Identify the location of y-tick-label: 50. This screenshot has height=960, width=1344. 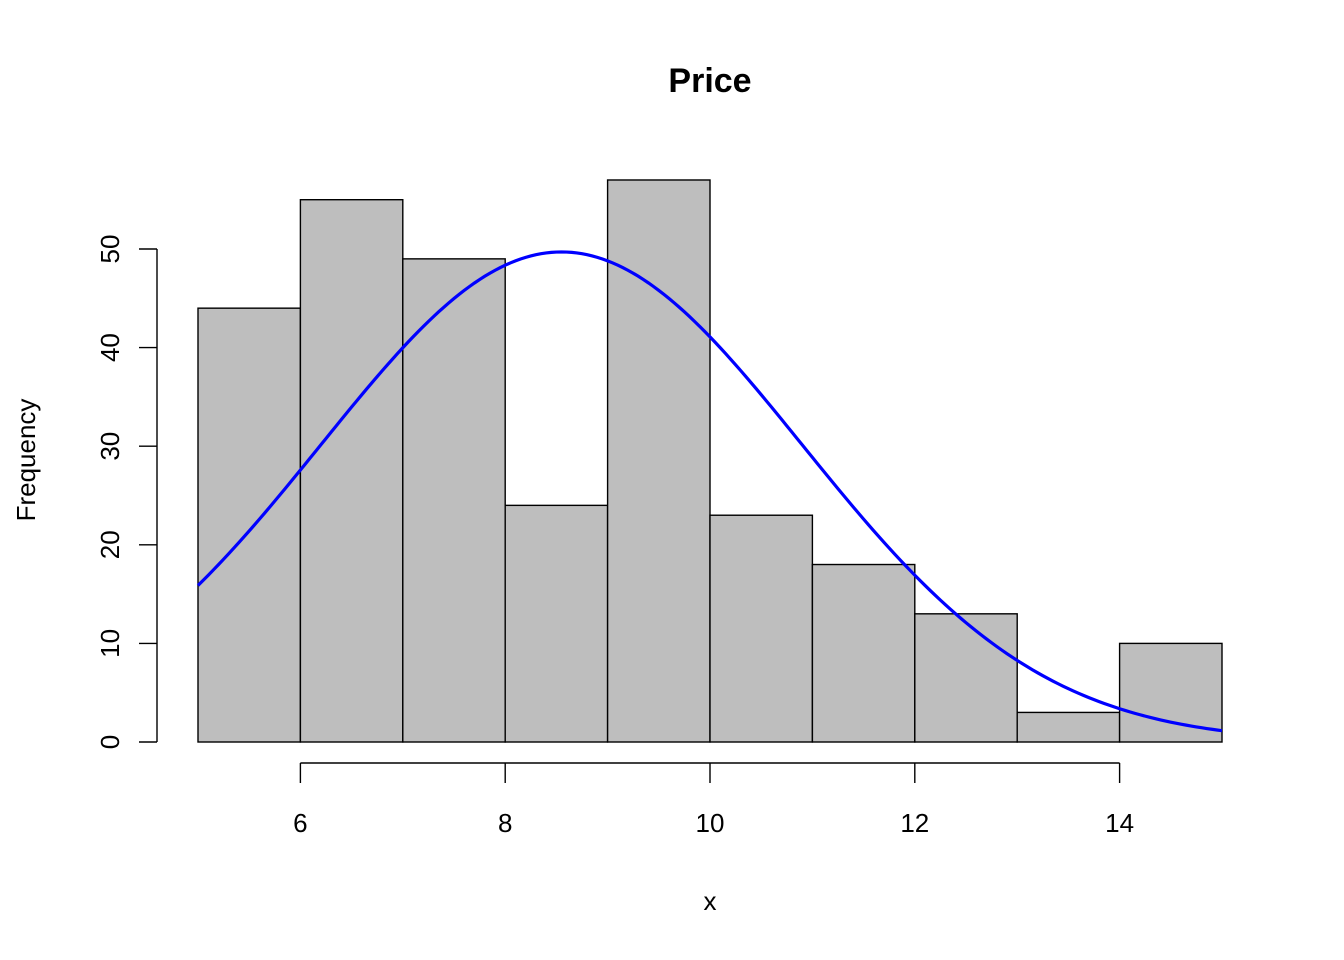
(110, 249).